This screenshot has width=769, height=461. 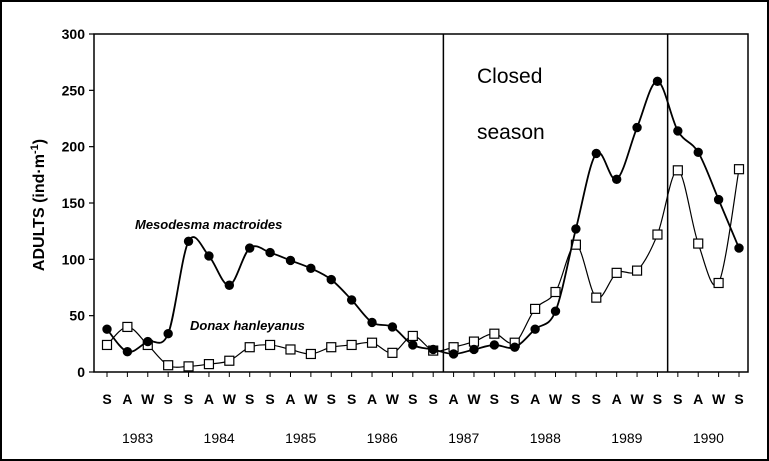 I want to click on y-axis-ticks: 0 50 100 150 200 250 300, so click(x=78, y=203).